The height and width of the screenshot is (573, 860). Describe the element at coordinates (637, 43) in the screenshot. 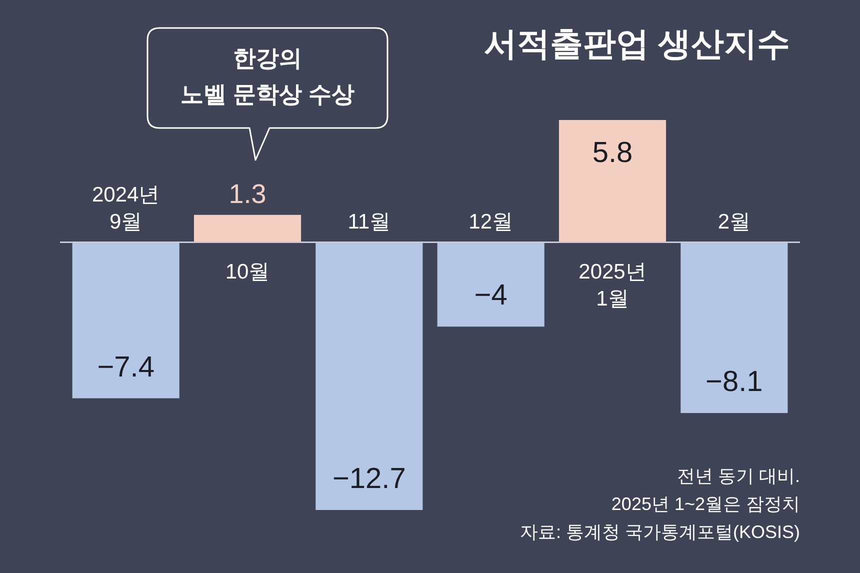

I see `chart-title: 서적출판업 생산지수` at that location.